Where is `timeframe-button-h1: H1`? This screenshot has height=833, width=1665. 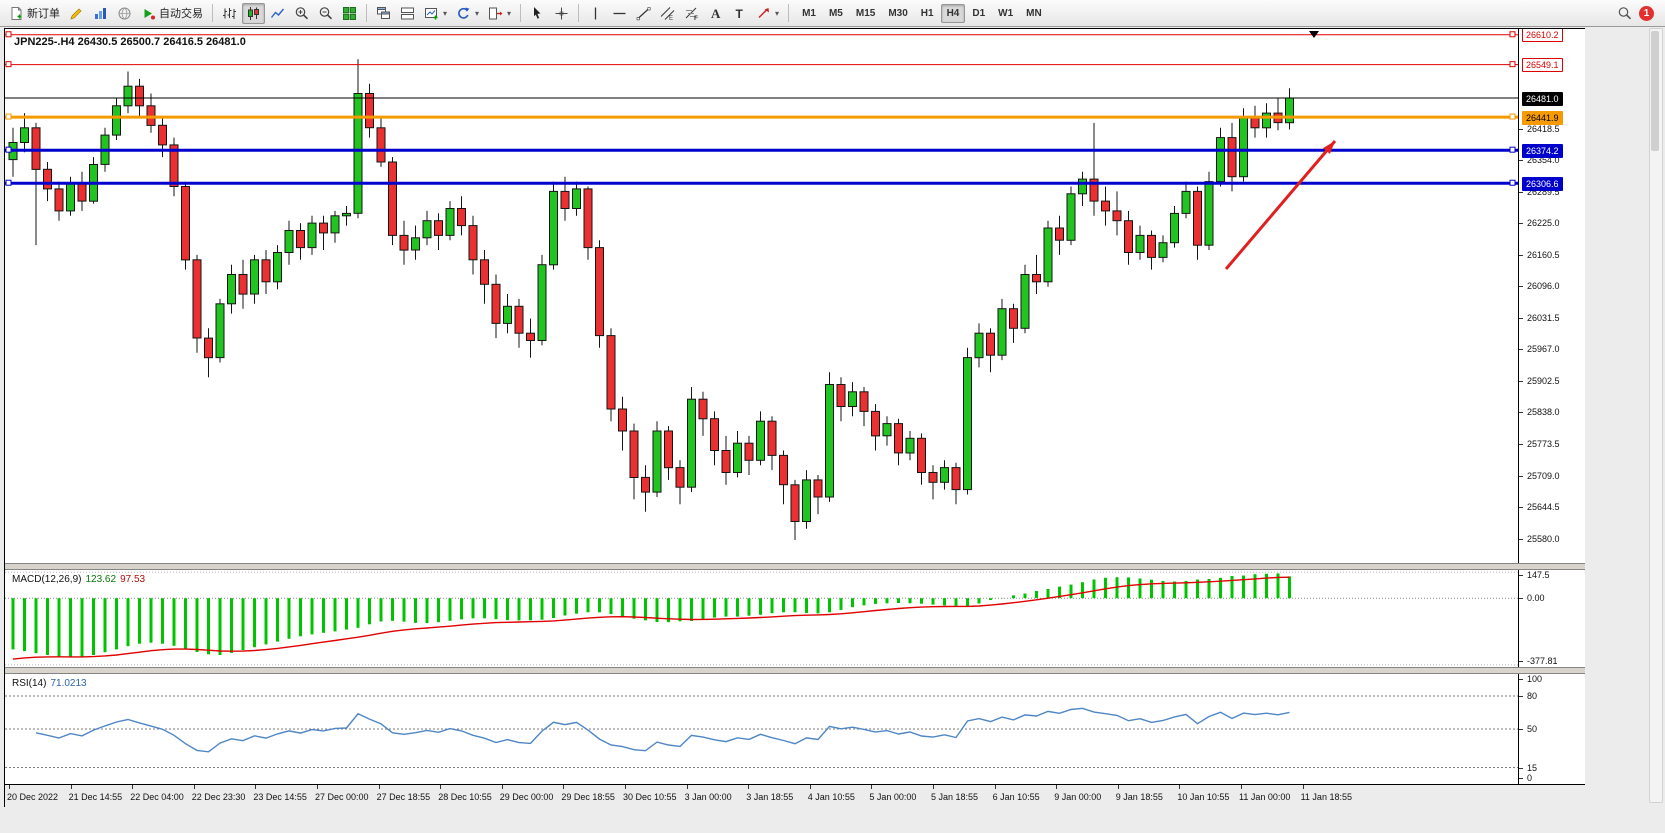
timeframe-button-h1: H1 is located at coordinates (927, 13).